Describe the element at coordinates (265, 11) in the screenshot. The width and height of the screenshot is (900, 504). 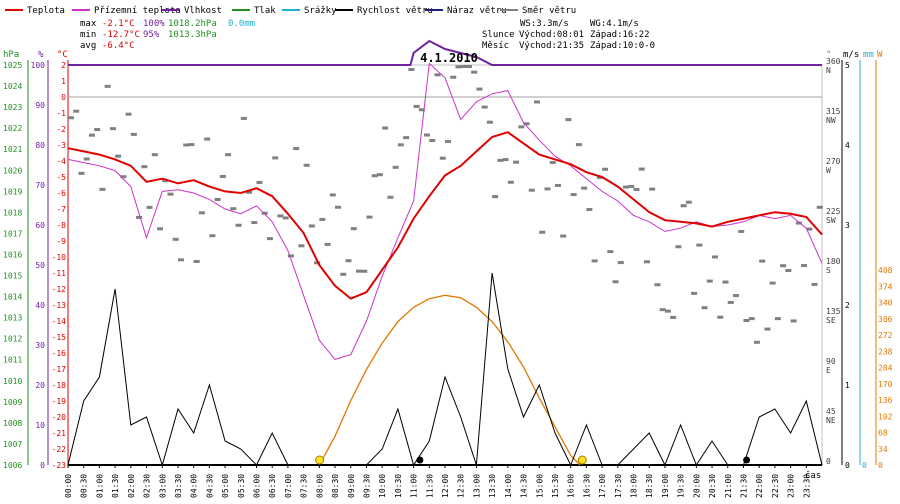
I see `legend-label: Tlak` at that location.